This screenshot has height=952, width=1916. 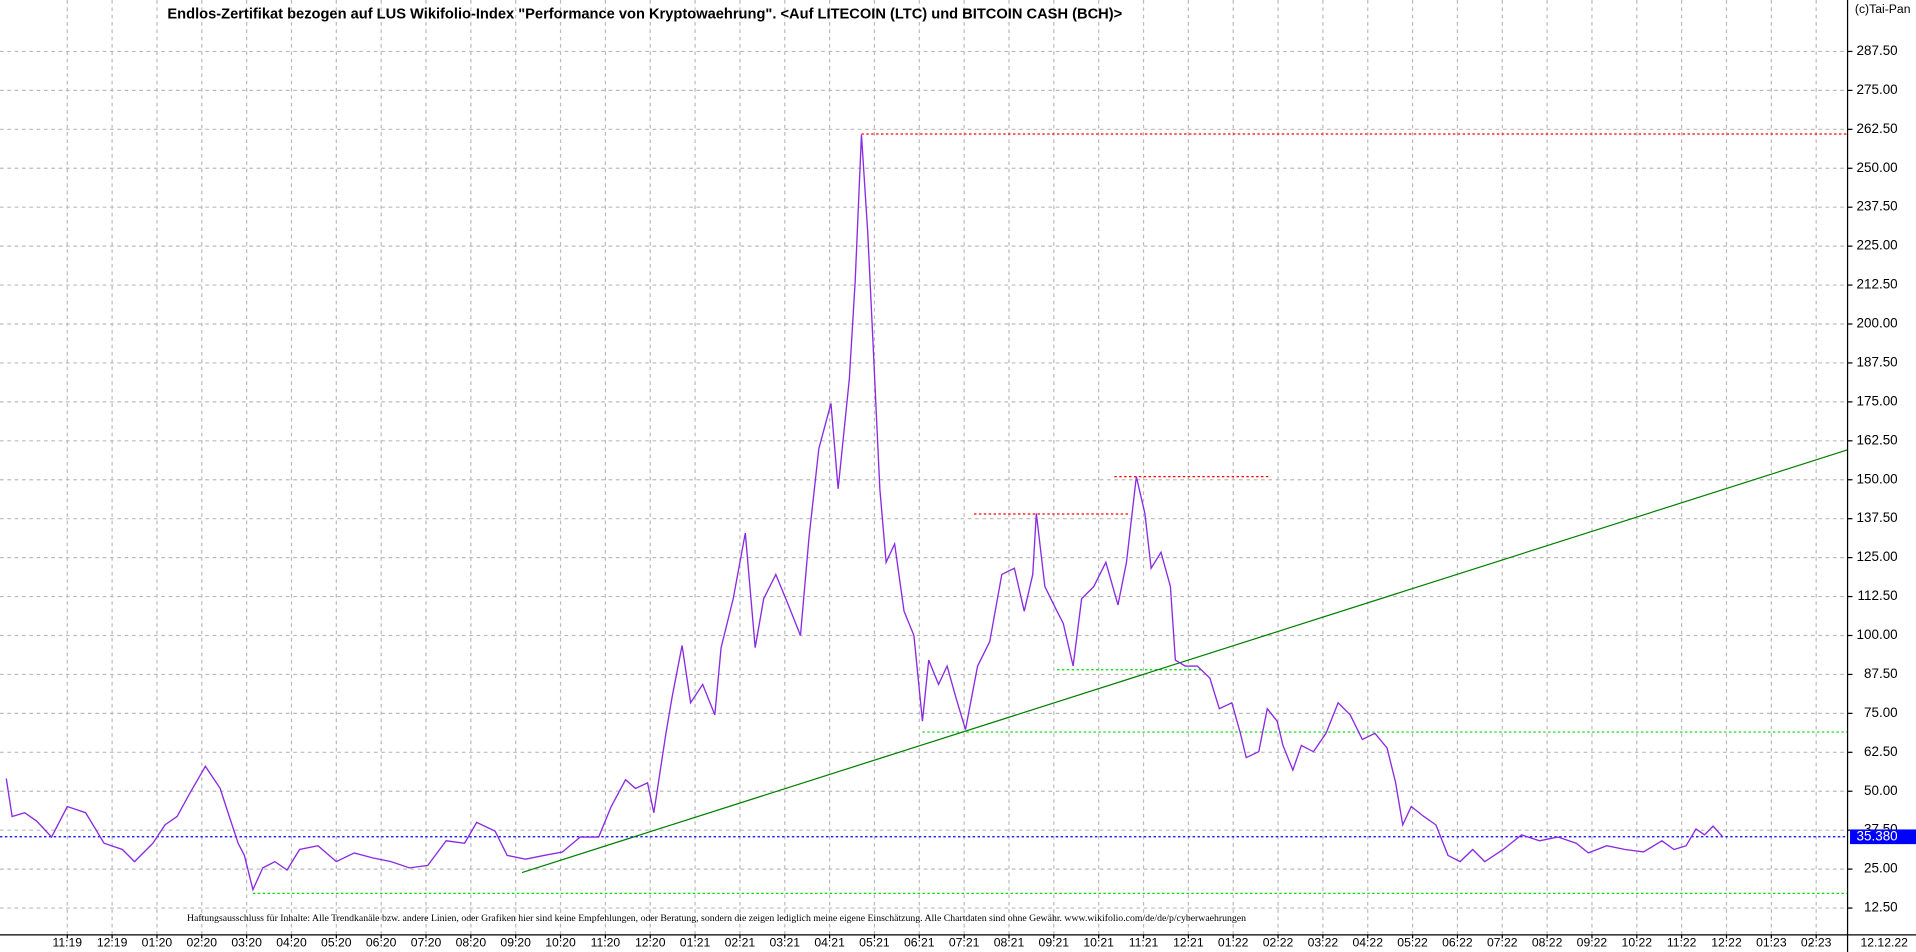 I want to click on y-tick-label: 100.00, so click(x=1877, y=634).